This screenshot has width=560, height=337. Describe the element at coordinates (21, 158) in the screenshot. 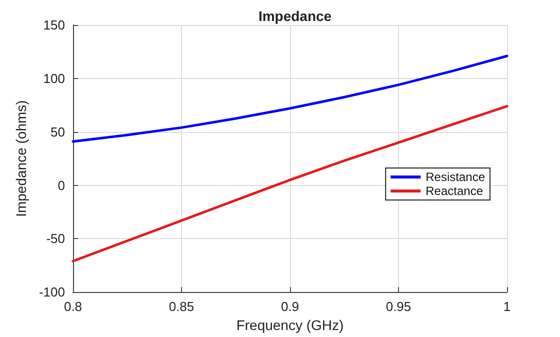

I see `y-axis-title: Impedance (ohms)` at that location.